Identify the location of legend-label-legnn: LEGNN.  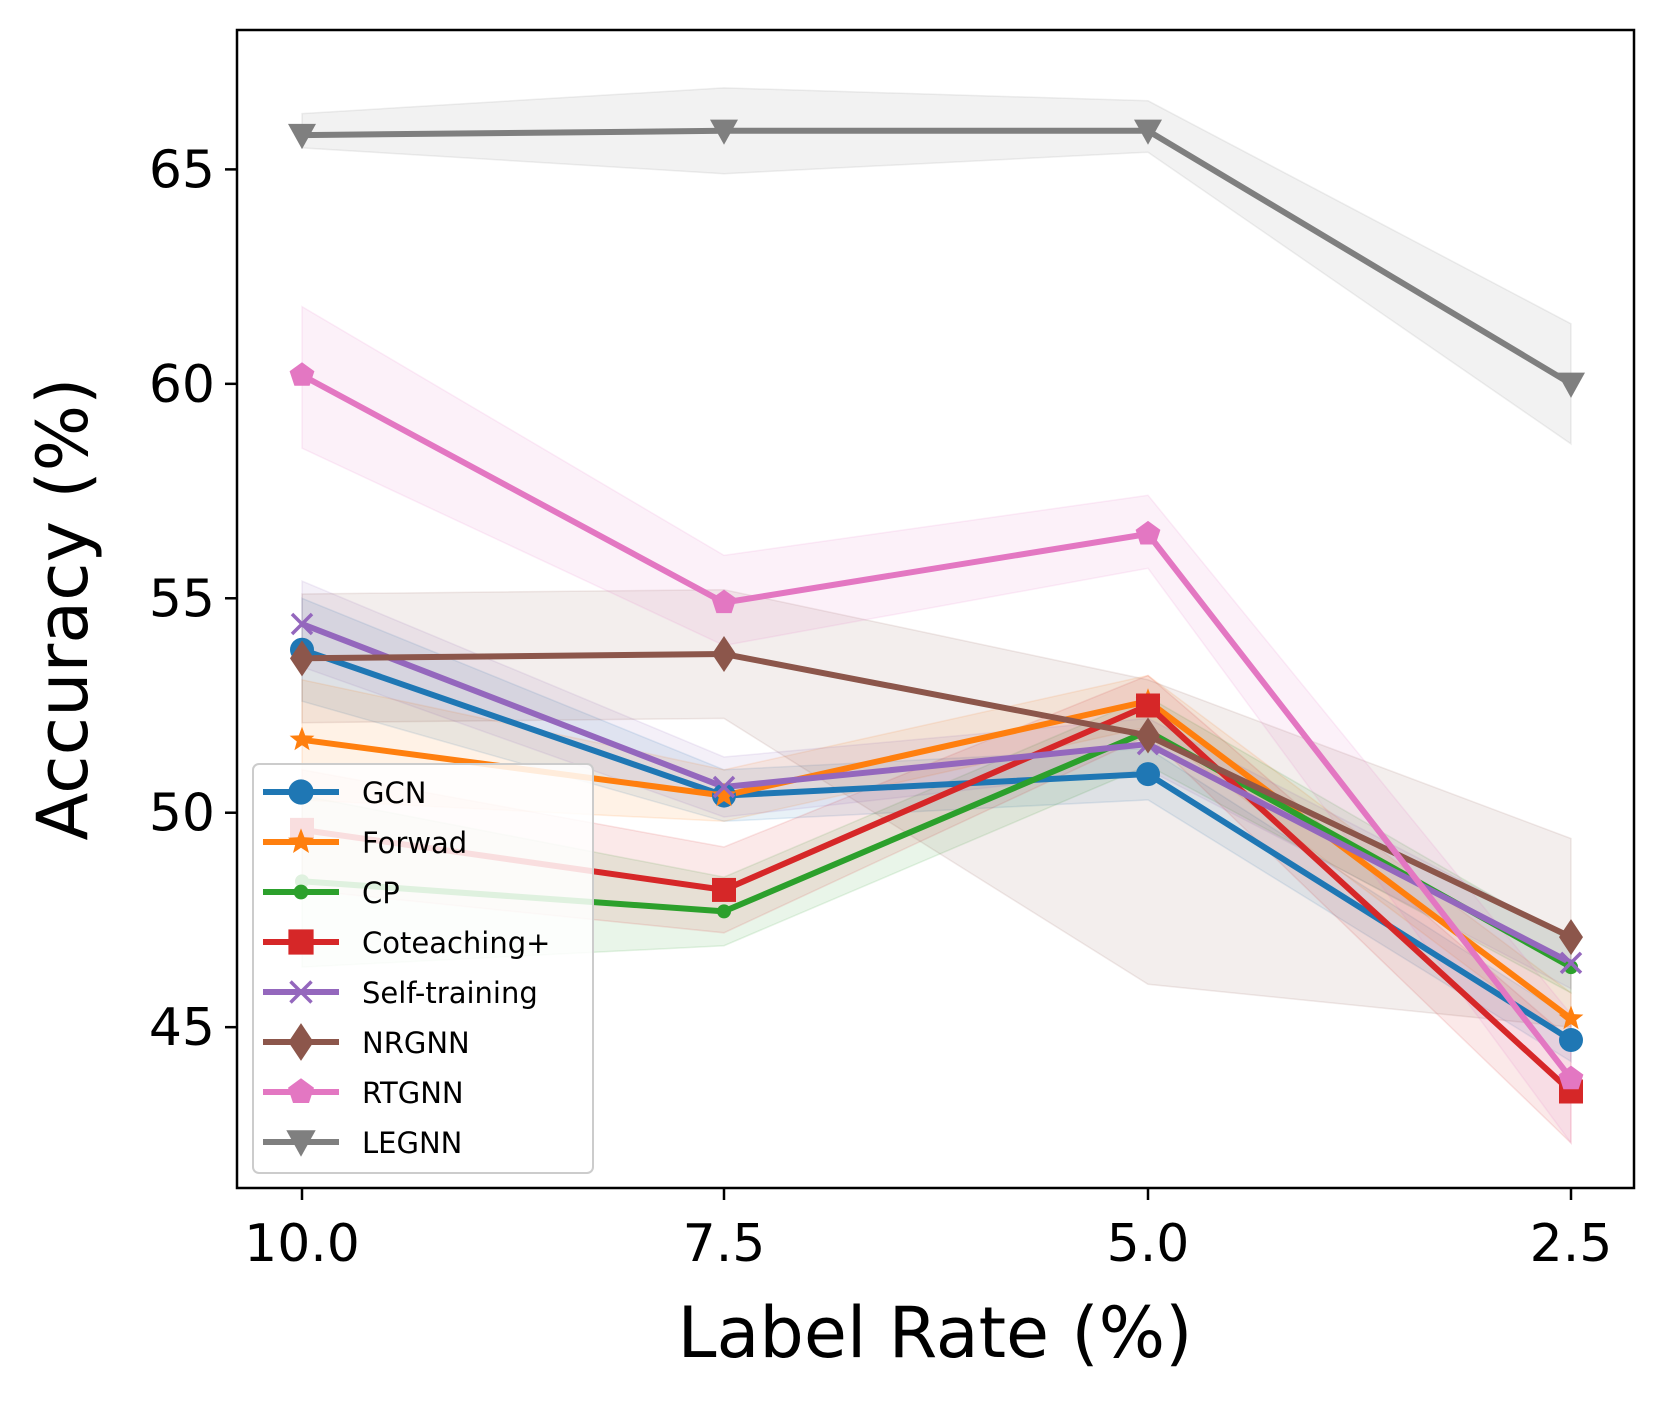
(412, 1143).